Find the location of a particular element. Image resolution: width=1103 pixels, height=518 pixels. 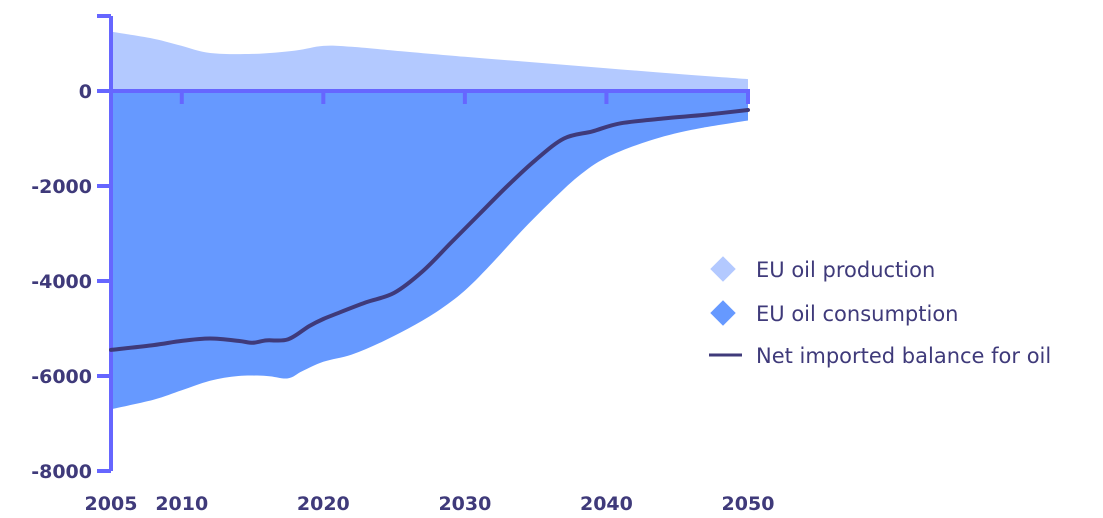

y-tick-label-3: -6000 is located at coordinates (61, 377).